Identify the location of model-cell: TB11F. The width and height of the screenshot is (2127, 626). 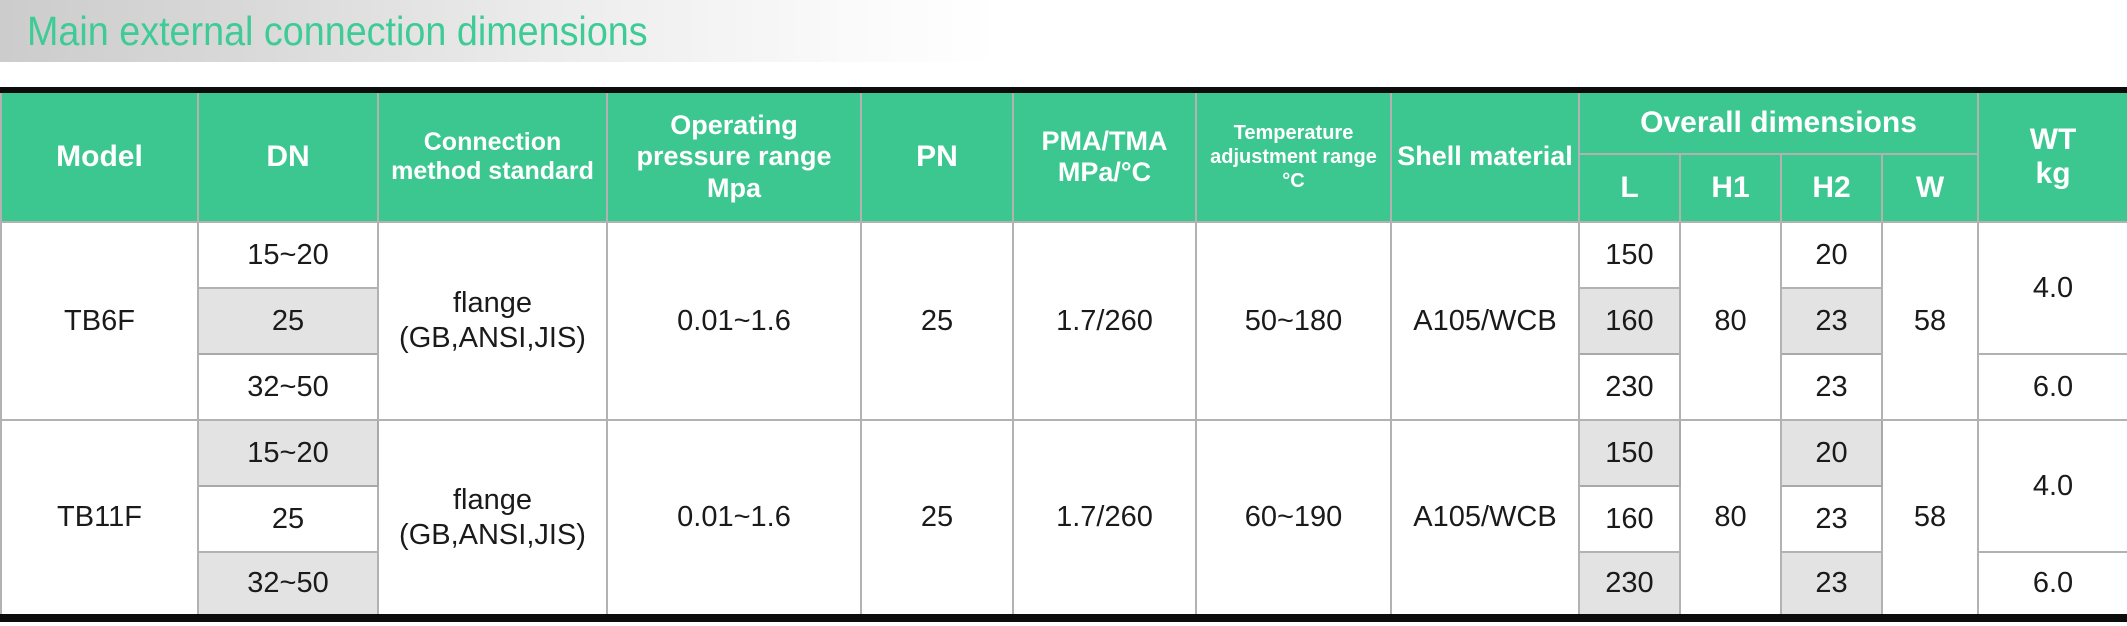
(99, 519).